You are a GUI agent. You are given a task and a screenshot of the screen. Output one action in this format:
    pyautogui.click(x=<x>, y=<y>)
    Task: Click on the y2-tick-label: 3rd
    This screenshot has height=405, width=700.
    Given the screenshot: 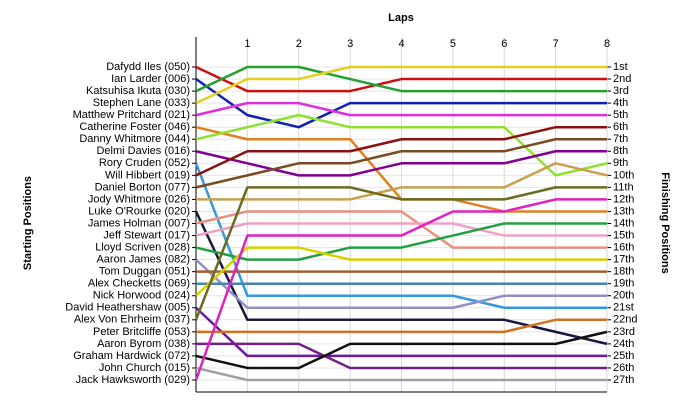 What is the action you would take?
    pyautogui.click(x=621, y=91)
    